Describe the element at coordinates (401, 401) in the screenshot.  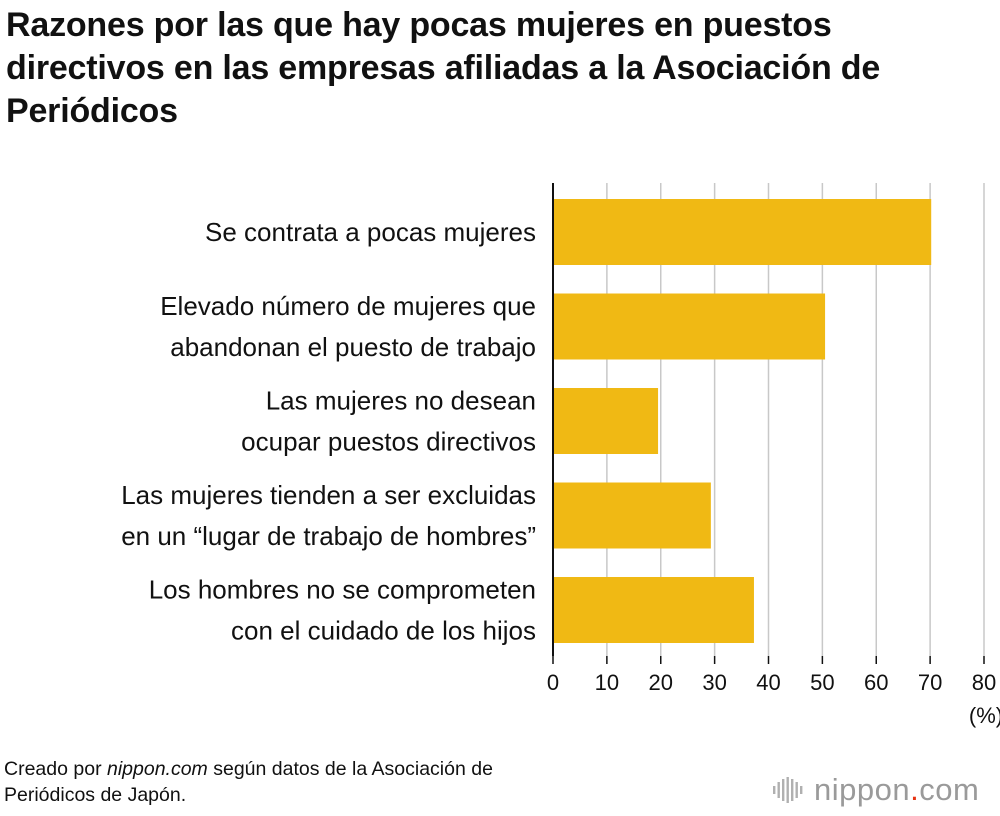
I see `category-label: Las mujeres no desean` at that location.